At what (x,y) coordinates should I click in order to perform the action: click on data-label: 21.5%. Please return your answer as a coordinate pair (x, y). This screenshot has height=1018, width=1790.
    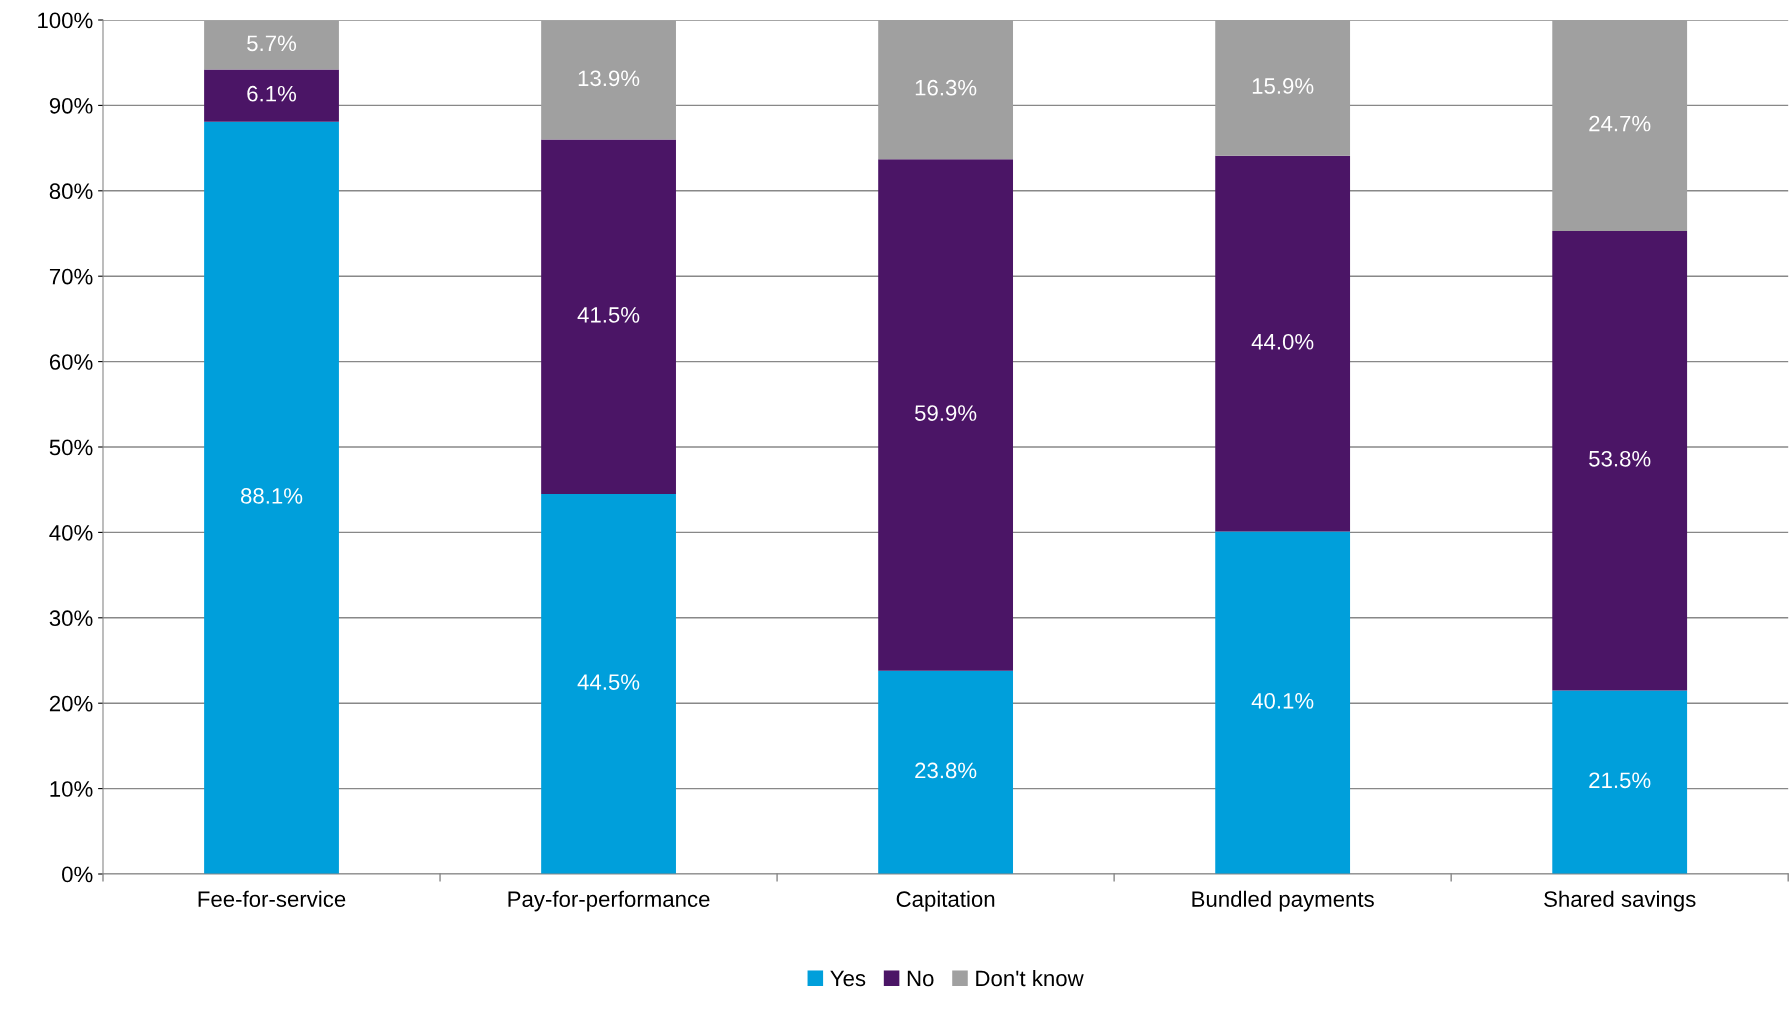
    Looking at the image, I should click on (1620, 780).